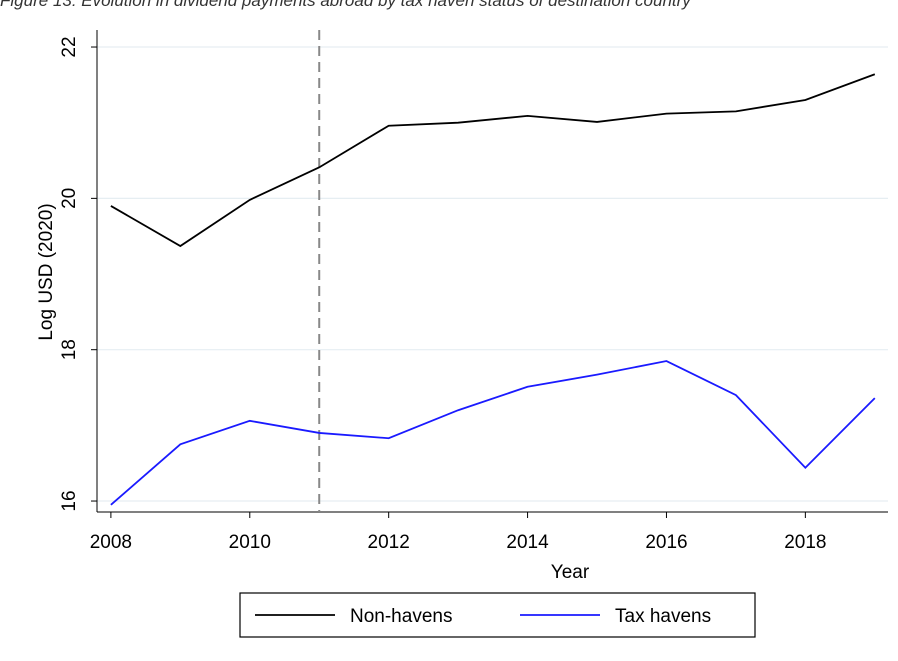  What do you see at coordinates (69, 349) in the screenshot?
I see `y-tick-label: 18` at bounding box center [69, 349].